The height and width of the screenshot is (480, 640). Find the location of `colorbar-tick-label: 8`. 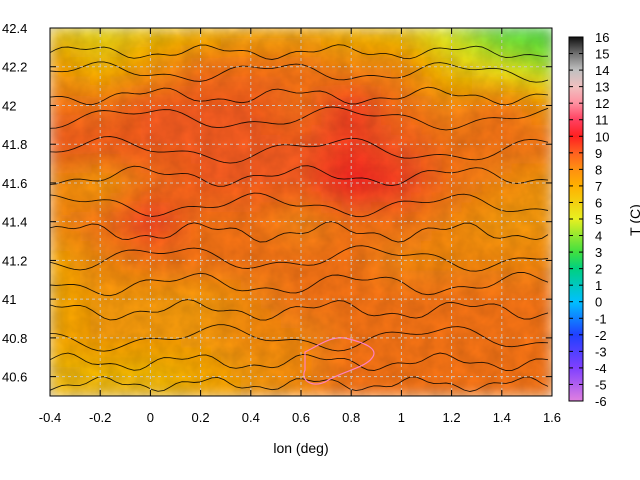

colorbar-tick-label: 8 is located at coordinates (598, 169).